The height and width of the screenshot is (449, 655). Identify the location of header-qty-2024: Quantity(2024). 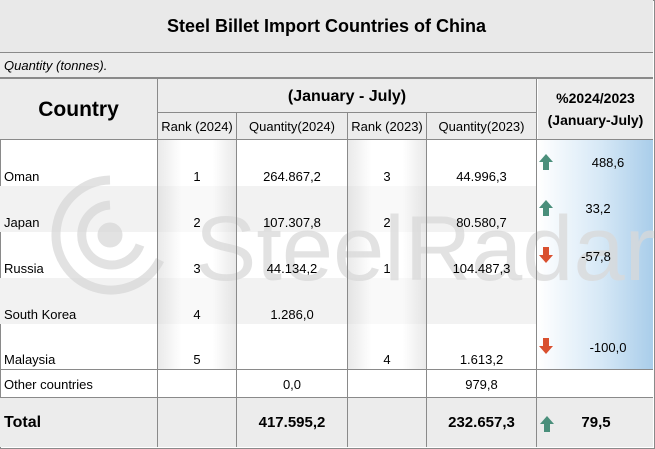
(292, 126).